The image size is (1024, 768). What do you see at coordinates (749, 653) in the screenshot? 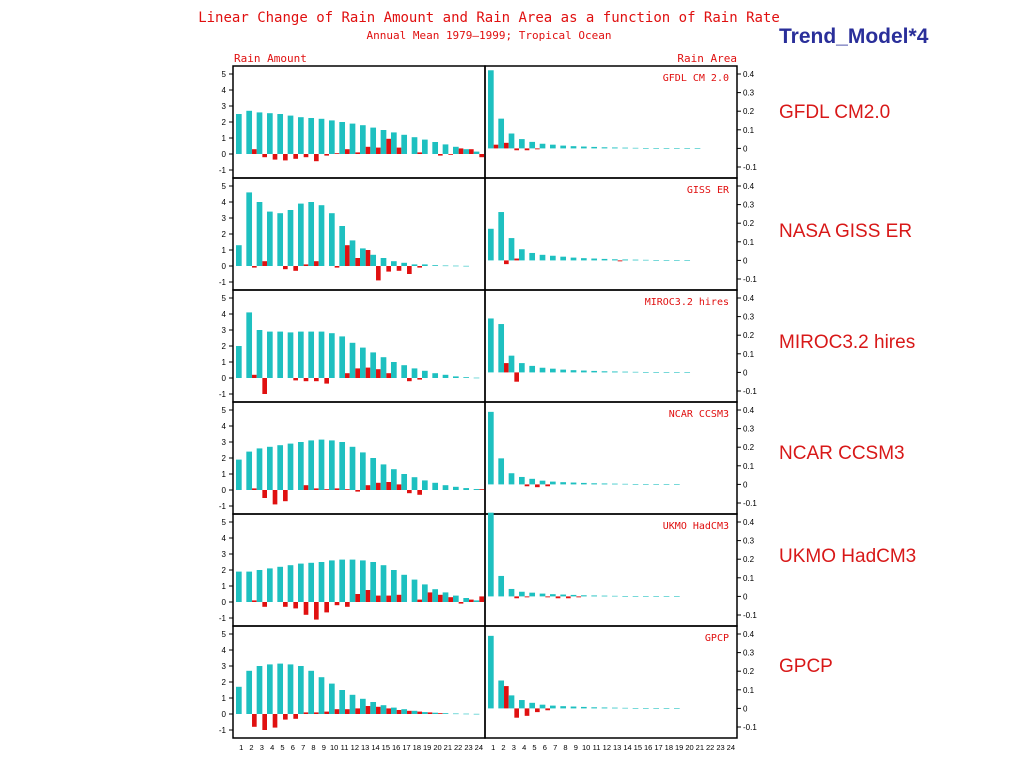
I see `right-tick-label: 0.3` at bounding box center [749, 653].